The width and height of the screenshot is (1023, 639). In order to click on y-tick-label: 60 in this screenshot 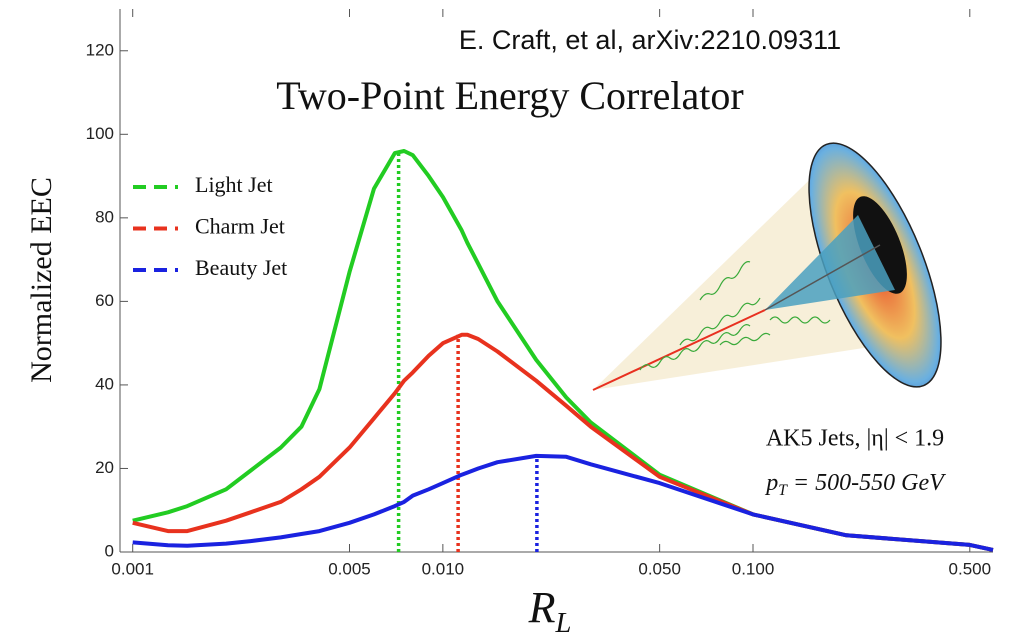, I will do `click(104, 300)`.